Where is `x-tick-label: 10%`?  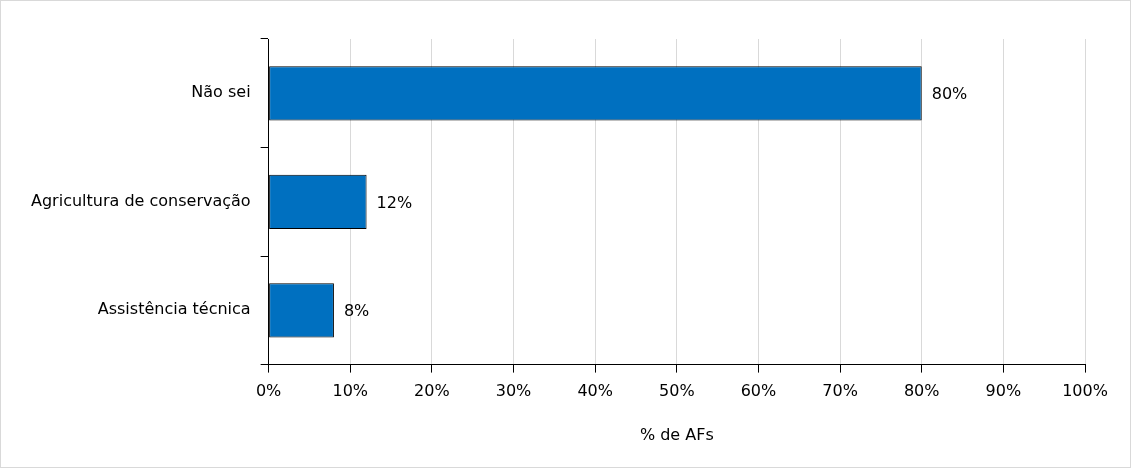 x-tick-label: 10% is located at coordinates (350, 391).